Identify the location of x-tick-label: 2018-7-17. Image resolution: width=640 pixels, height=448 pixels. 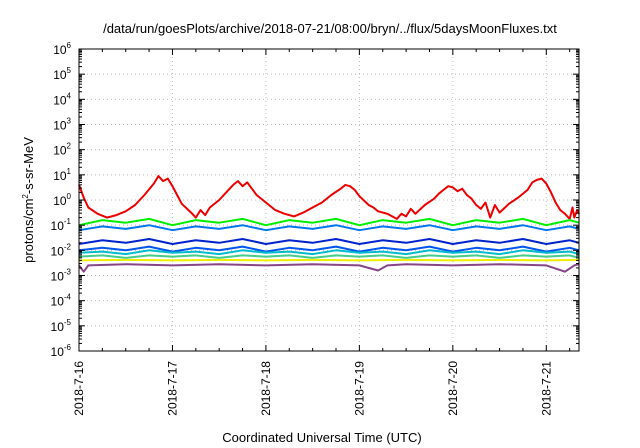
(172, 388).